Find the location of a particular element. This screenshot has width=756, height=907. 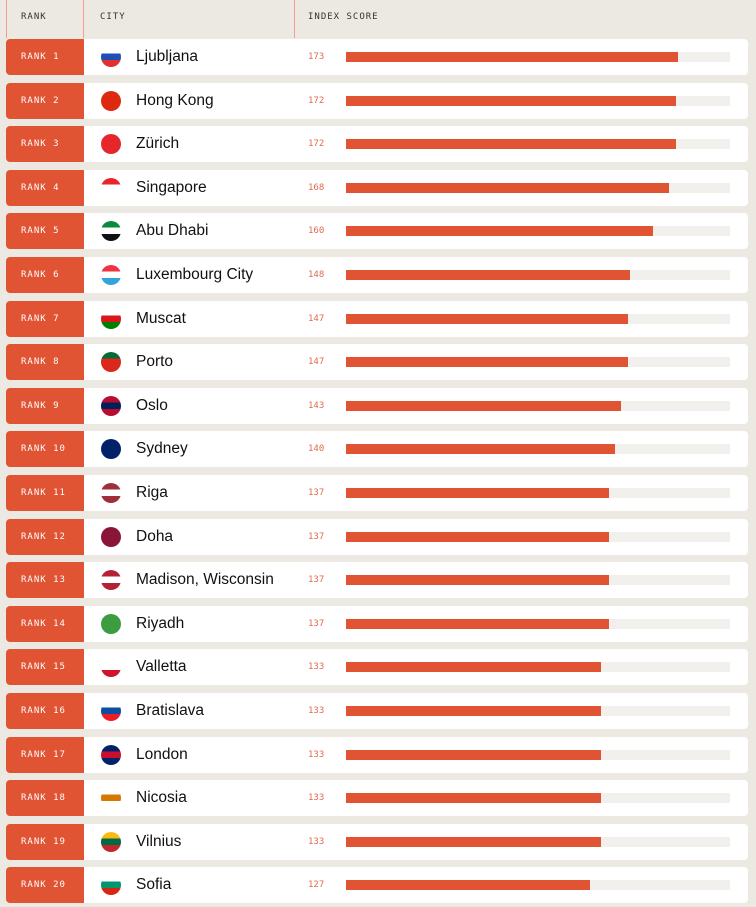

rank-badge: RANK 1 is located at coordinates (45, 57).